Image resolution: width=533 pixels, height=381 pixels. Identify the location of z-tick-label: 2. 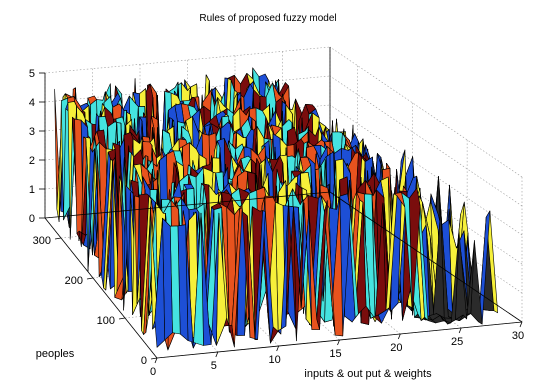
(32, 161).